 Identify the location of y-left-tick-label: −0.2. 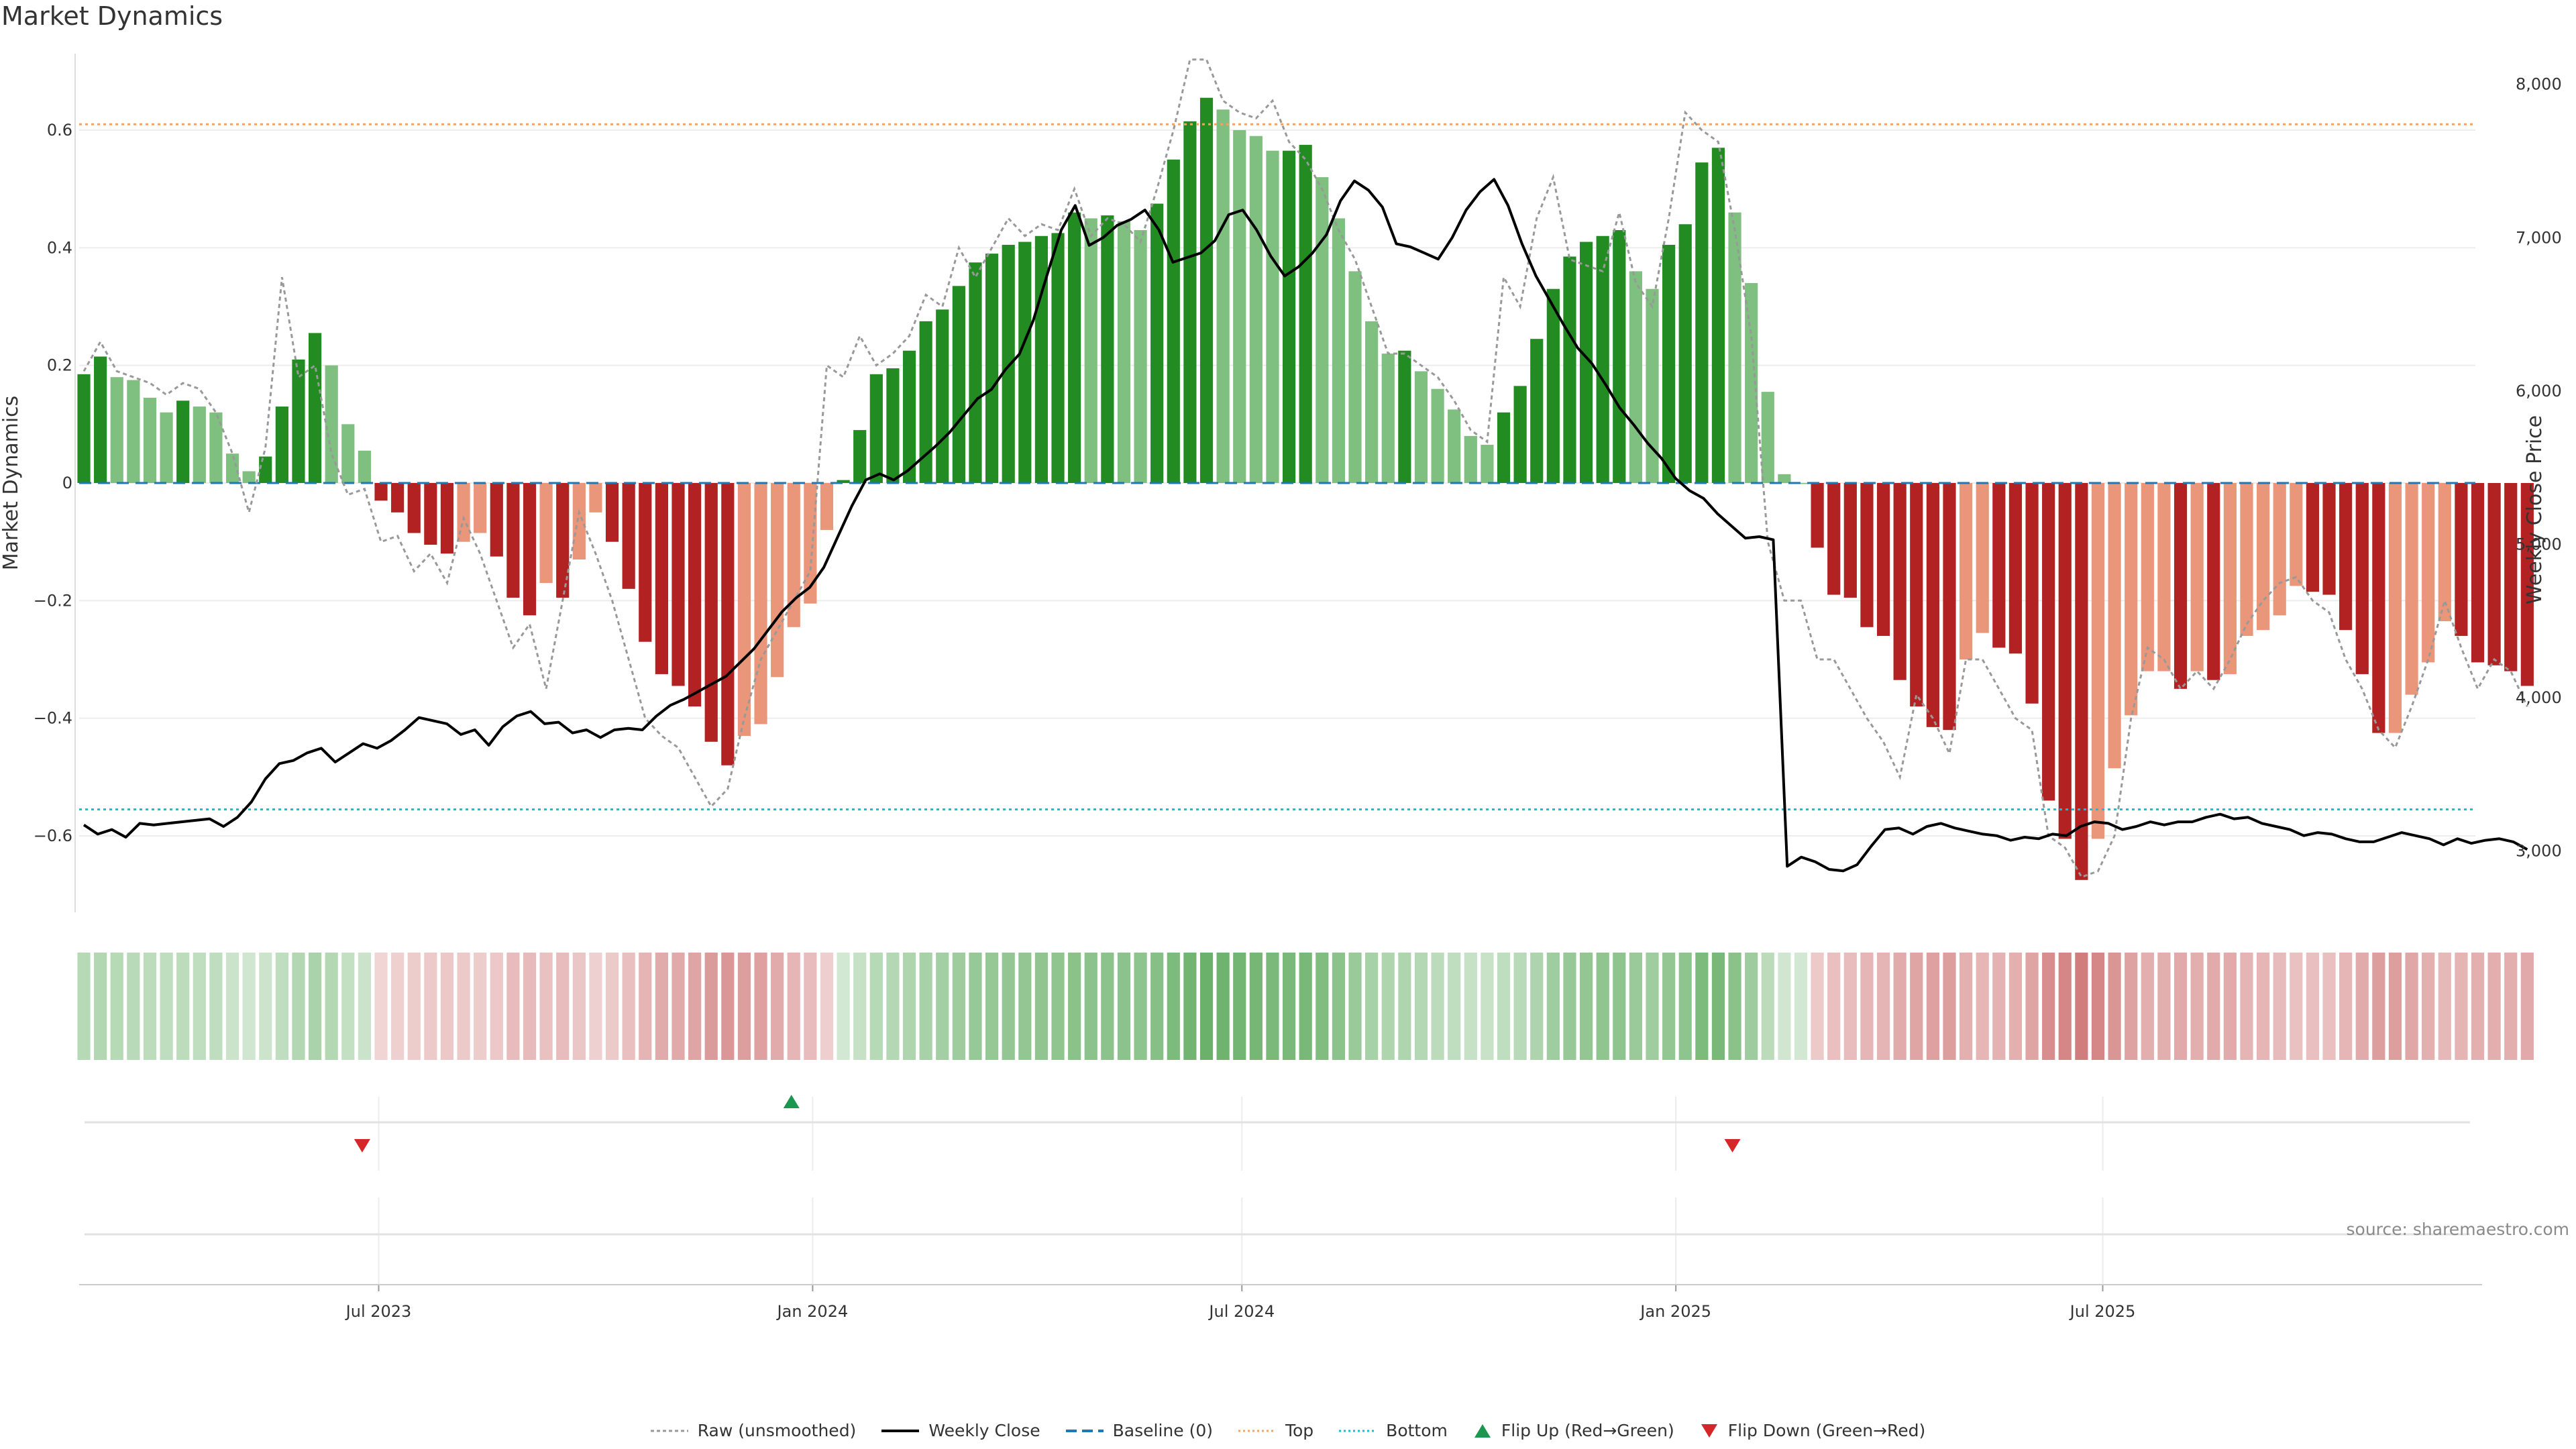
(53, 600).